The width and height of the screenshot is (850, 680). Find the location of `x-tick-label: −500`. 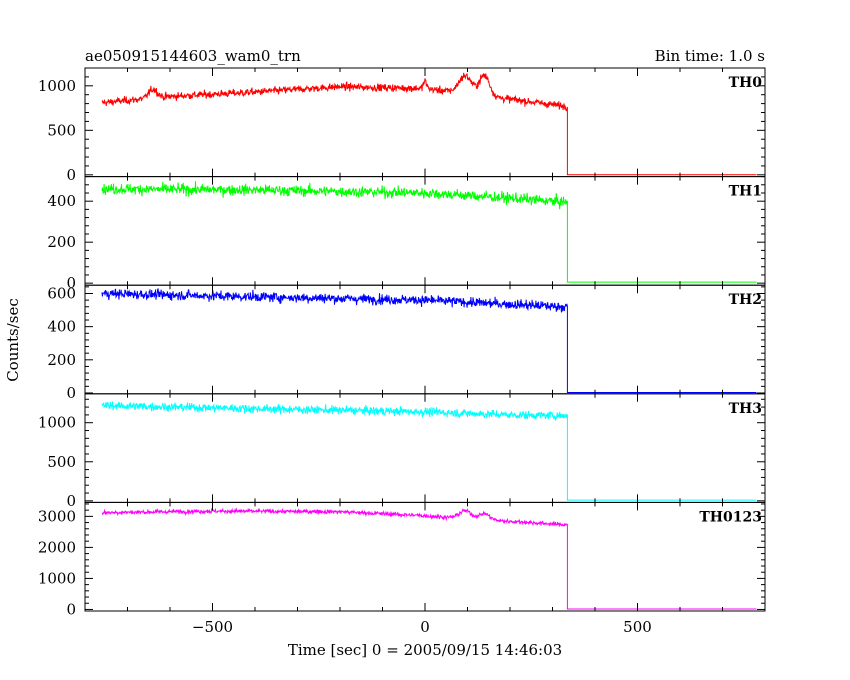

x-tick-label: −500 is located at coordinates (212, 627).